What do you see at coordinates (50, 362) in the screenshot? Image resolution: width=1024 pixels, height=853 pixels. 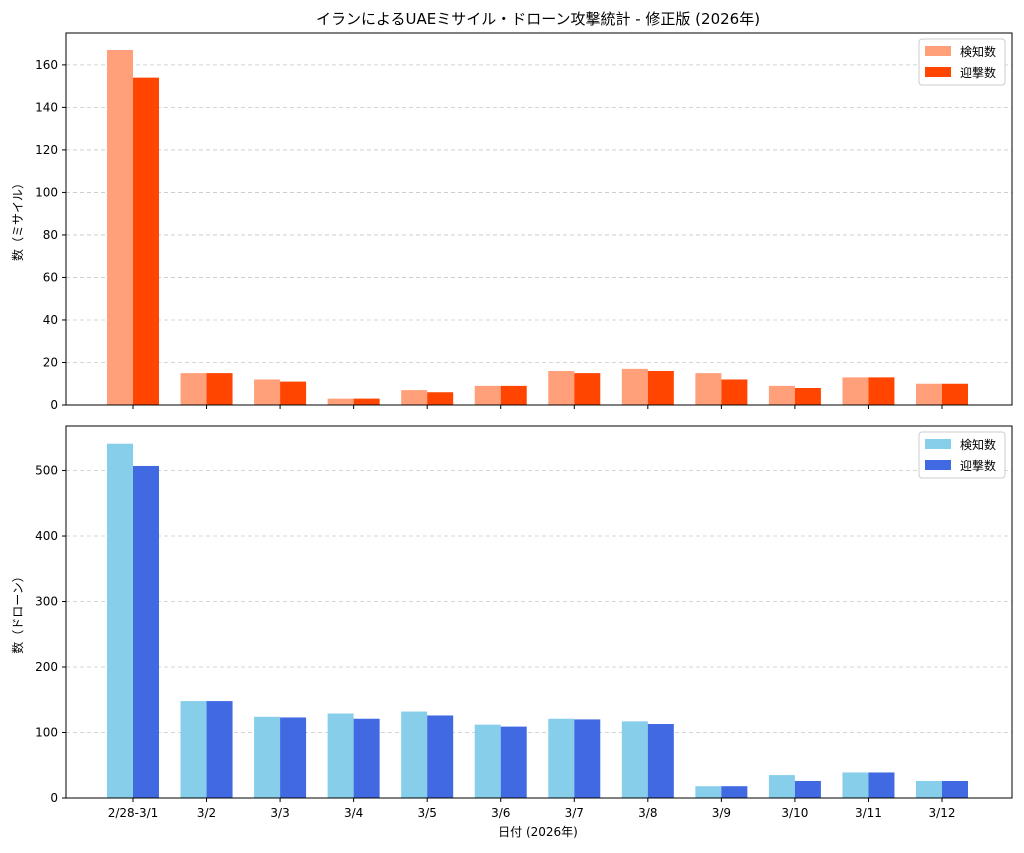 I see `y-tick-label: 20` at bounding box center [50, 362].